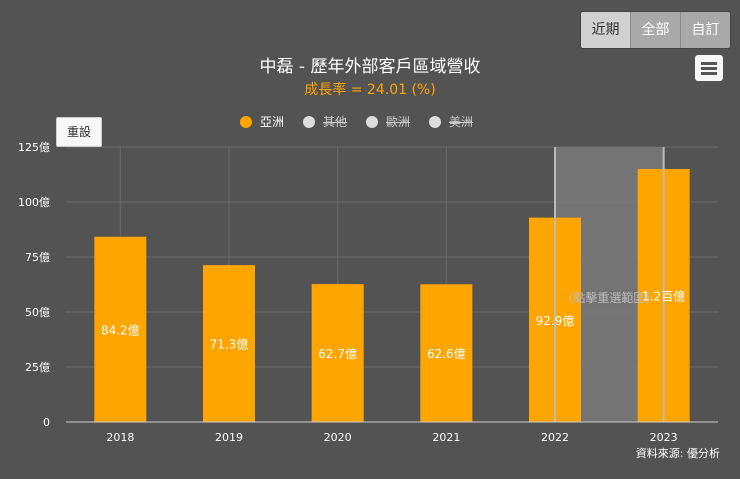 The height and width of the screenshot is (479, 740). What do you see at coordinates (34, 147) in the screenshot?
I see `y-tick-label: 125億` at bounding box center [34, 147].